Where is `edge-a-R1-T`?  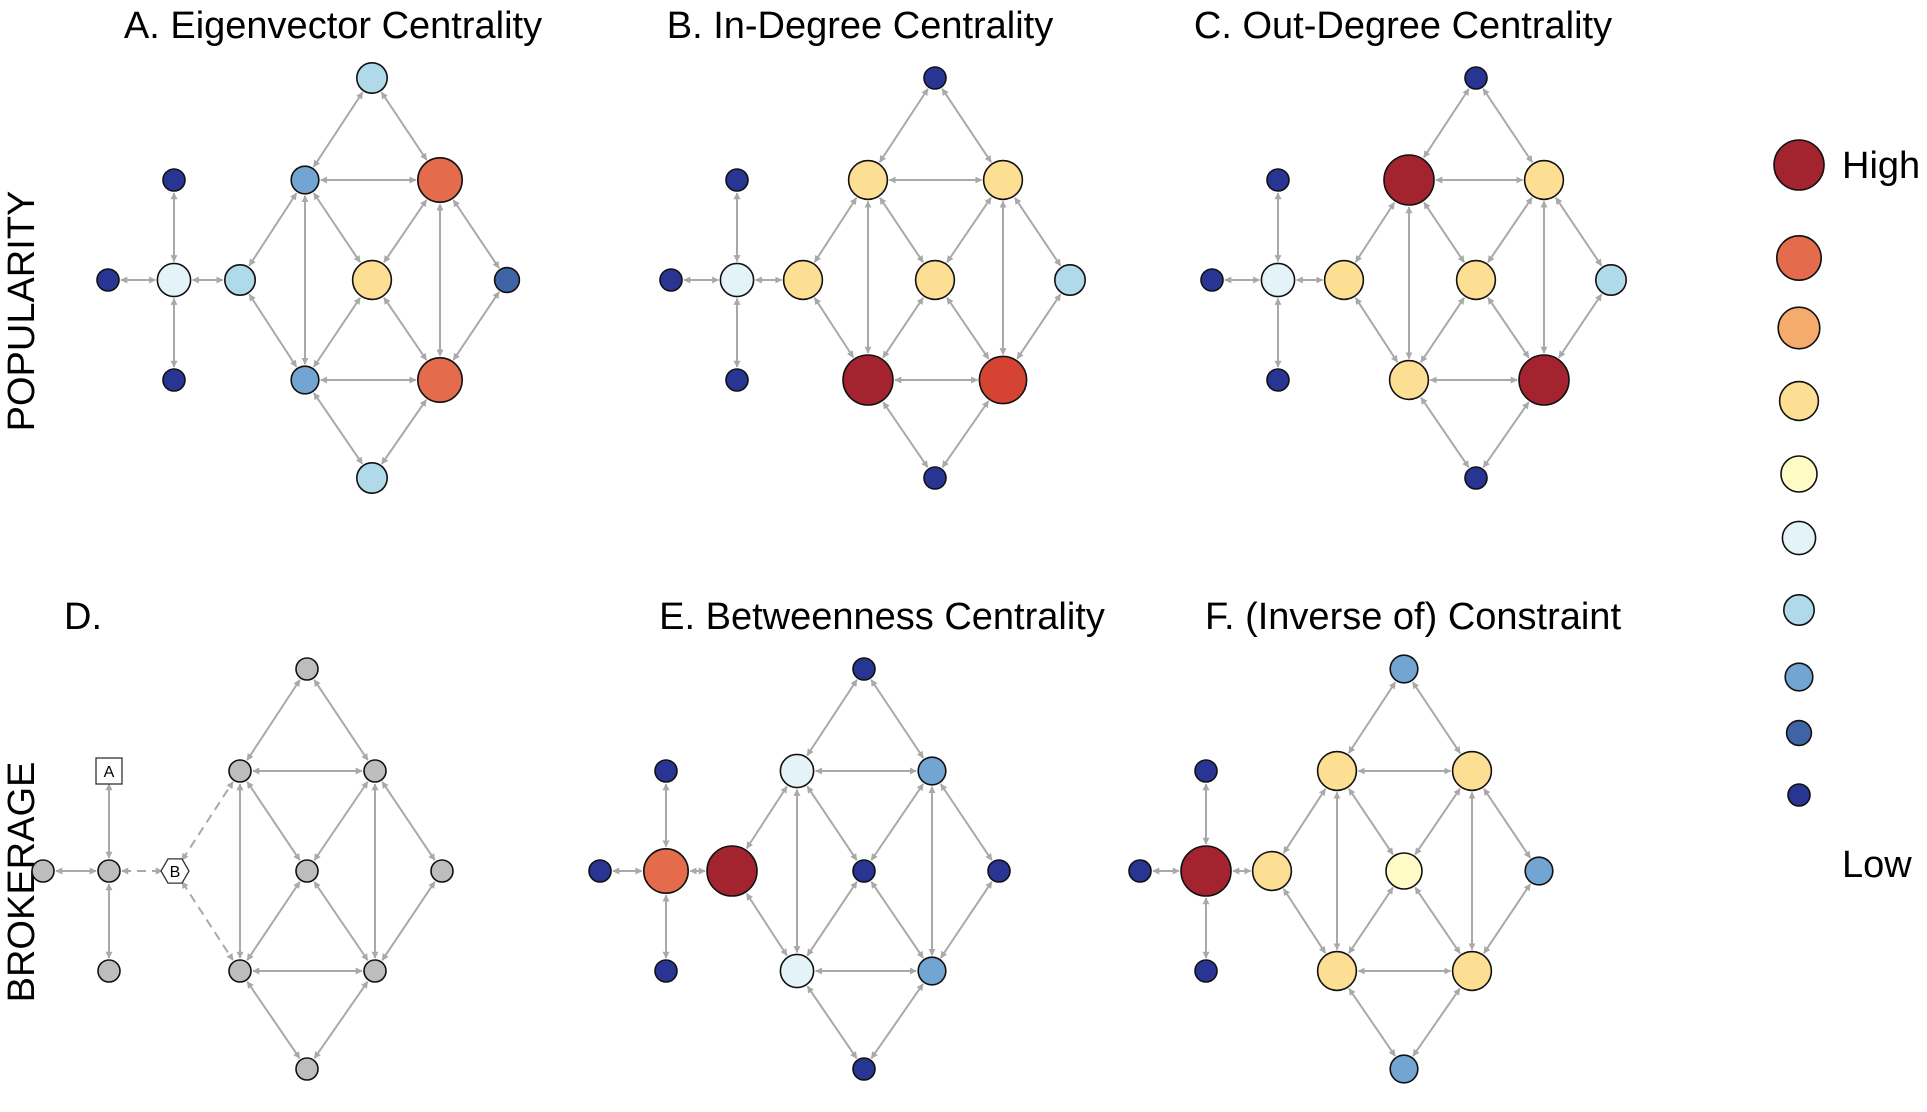 edge-a-R1-T is located at coordinates (404, 126).